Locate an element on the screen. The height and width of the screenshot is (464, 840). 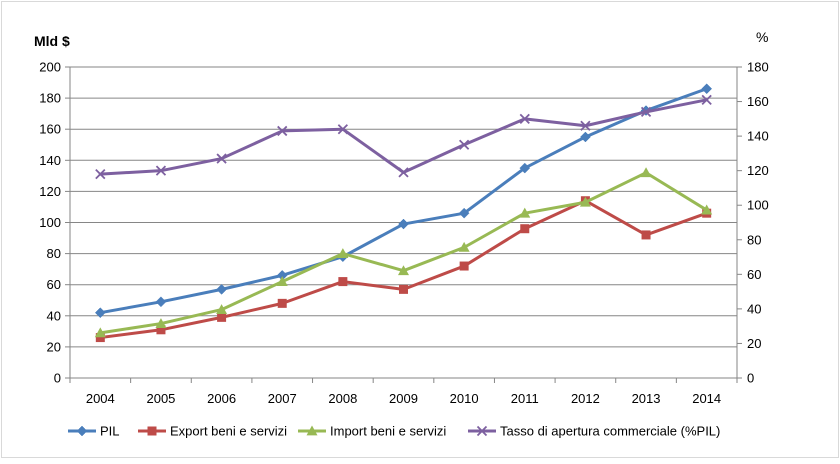
x-tick-label: 2004 is located at coordinates (100, 398).